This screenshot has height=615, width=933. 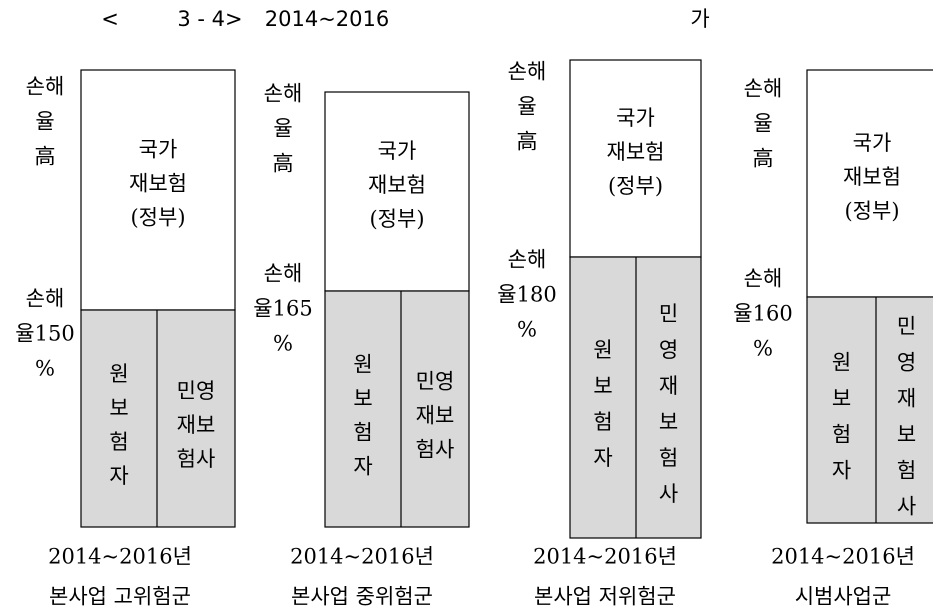 I want to click on title-period: 2014~2016, so click(x=327, y=19).